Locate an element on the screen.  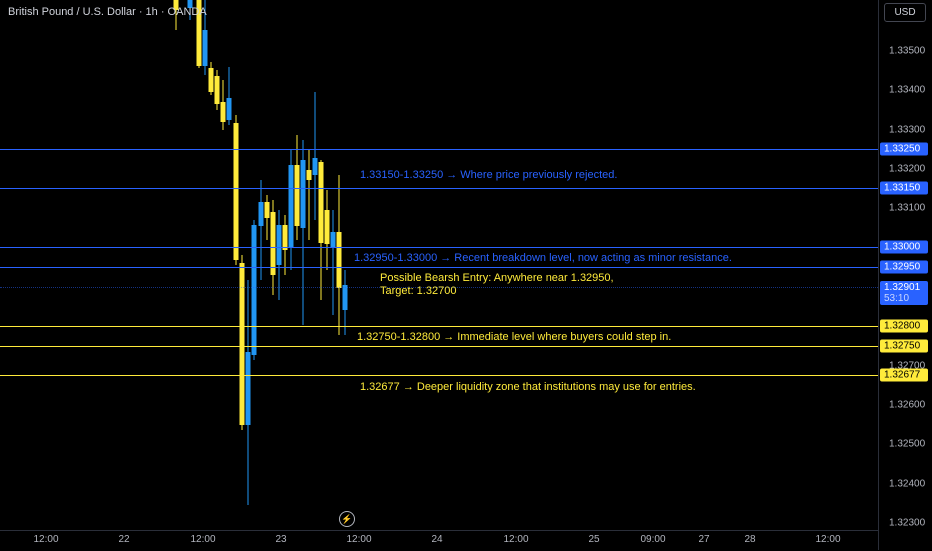
time-label: 22 is located at coordinates (124, 539).